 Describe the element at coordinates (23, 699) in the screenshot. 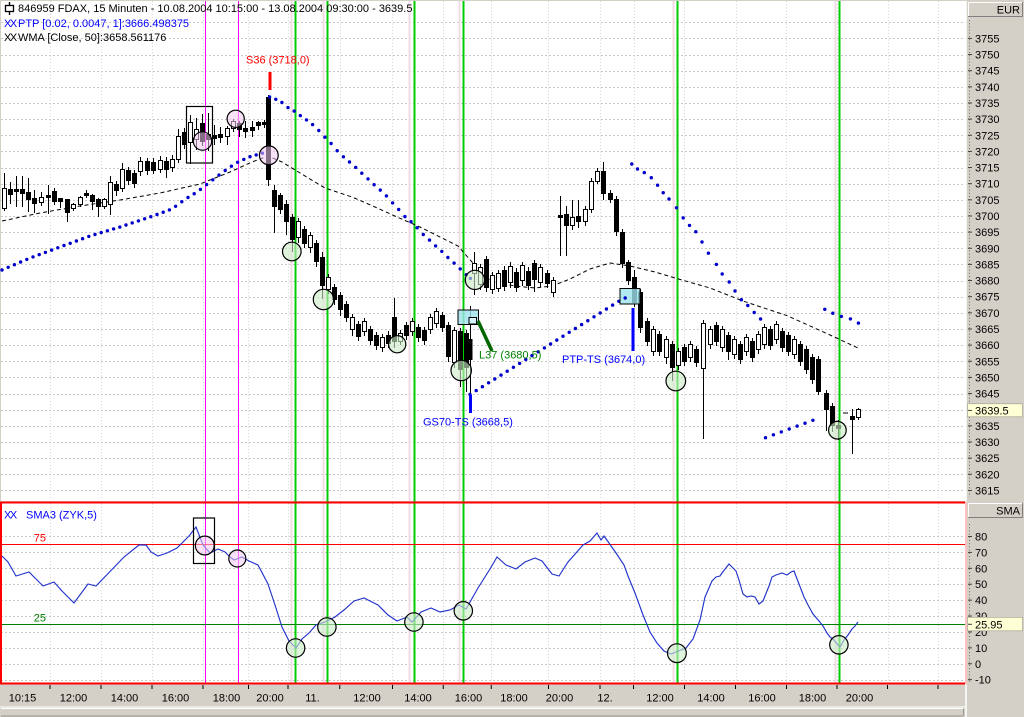

I see `svg-text: 10:15` at that location.